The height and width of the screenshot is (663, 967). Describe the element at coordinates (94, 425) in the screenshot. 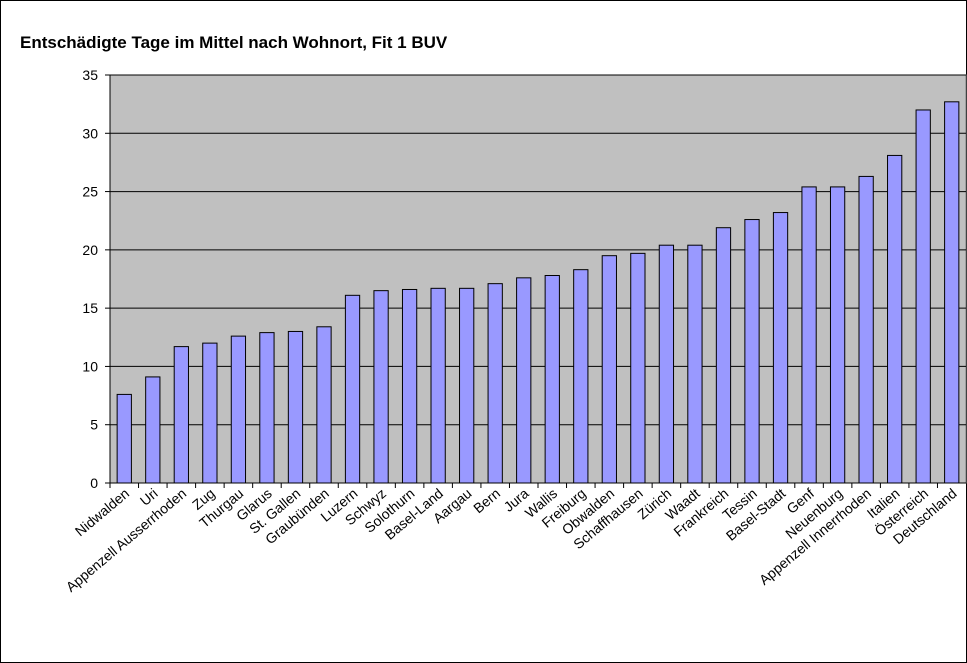

I see `y-tick-label: 5` at that location.